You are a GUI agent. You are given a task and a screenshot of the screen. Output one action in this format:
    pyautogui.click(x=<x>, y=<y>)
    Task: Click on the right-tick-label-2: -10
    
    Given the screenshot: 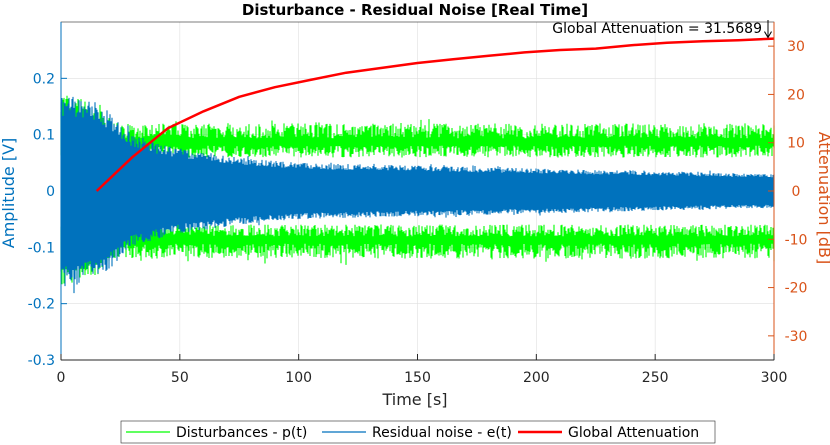 What is the action you would take?
    pyautogui.click(x=796, y=240)
    